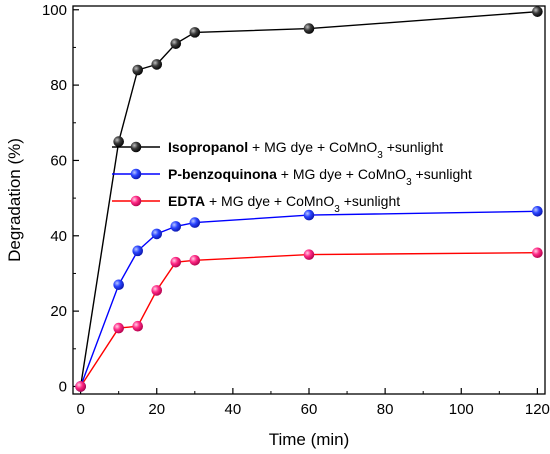  I want to click on y-tick-label: 100, so click(54, 10).